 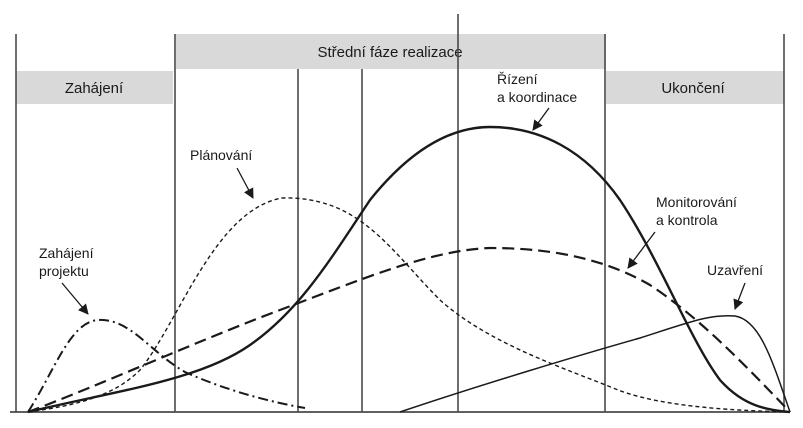 I want to click on phase-label-start: Zahájení, so click(x=94, y=88).